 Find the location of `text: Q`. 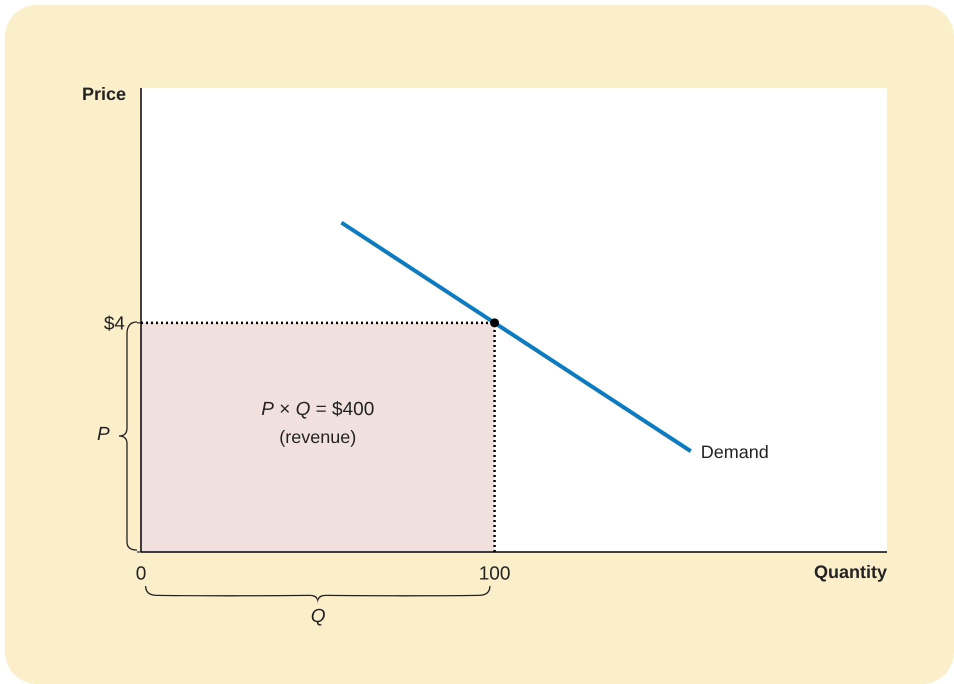

text: Q is located at coordinates (318, 617).